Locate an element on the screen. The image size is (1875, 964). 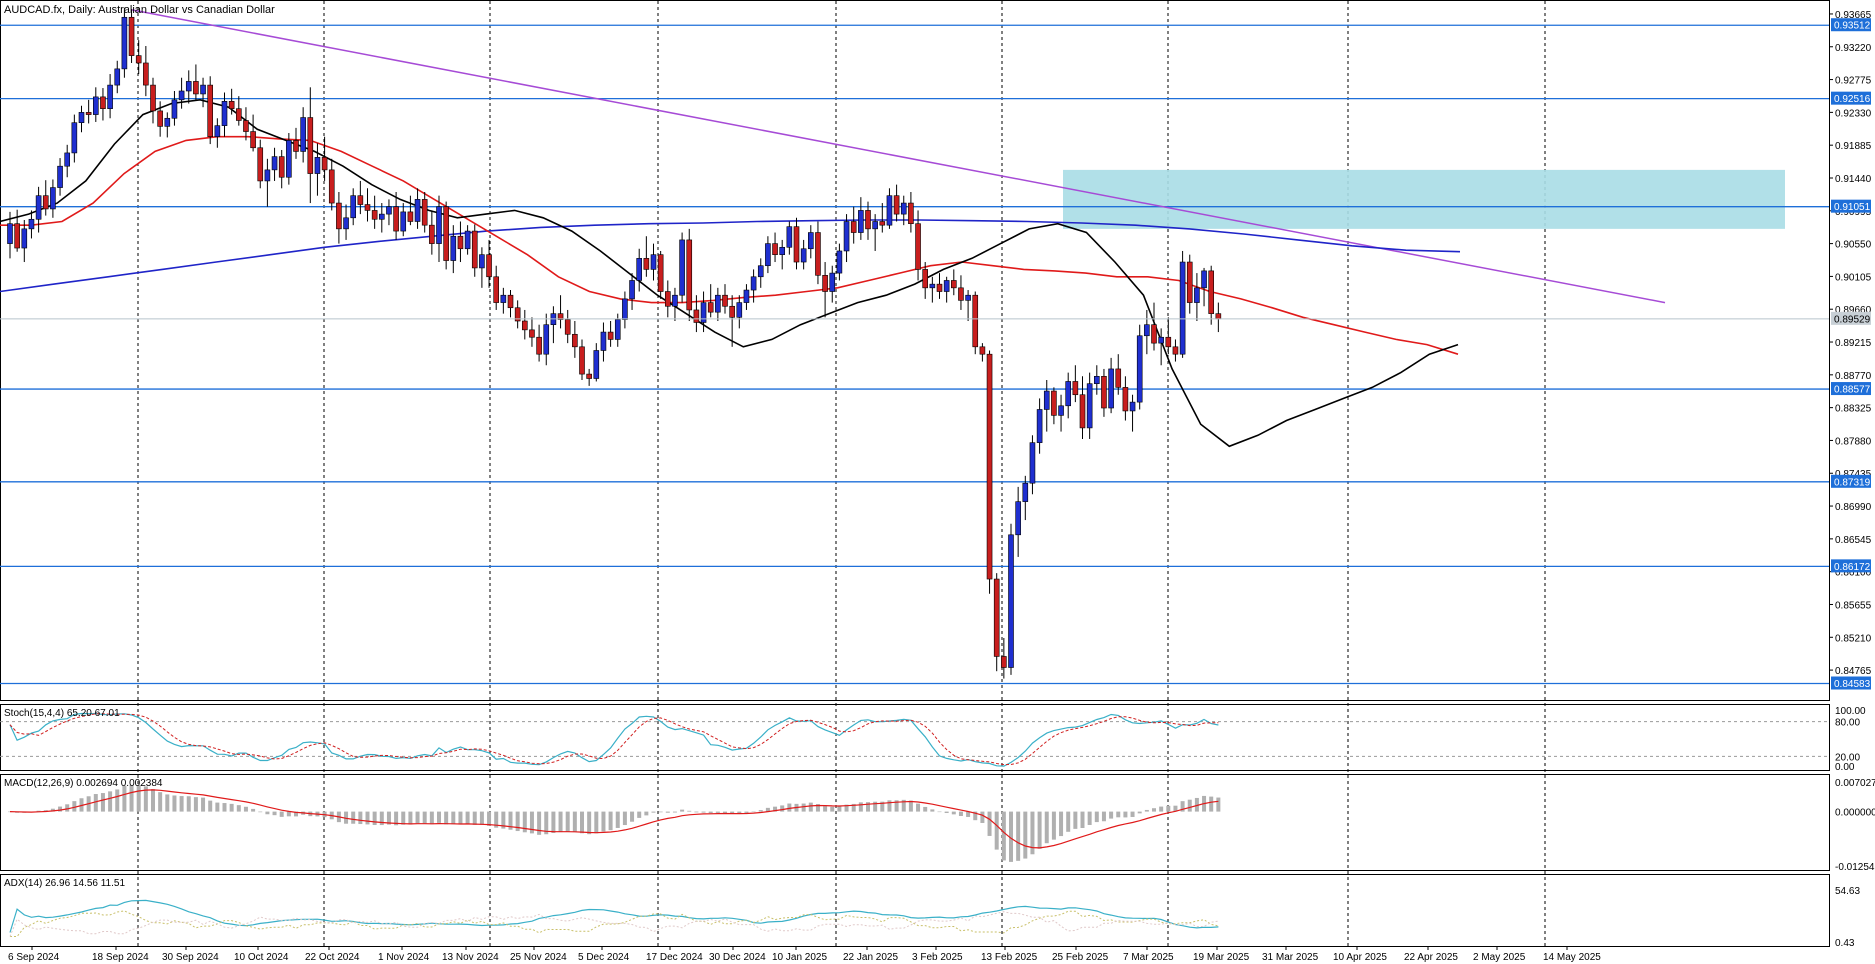
adx-lines is located at coordinates (614, 918).